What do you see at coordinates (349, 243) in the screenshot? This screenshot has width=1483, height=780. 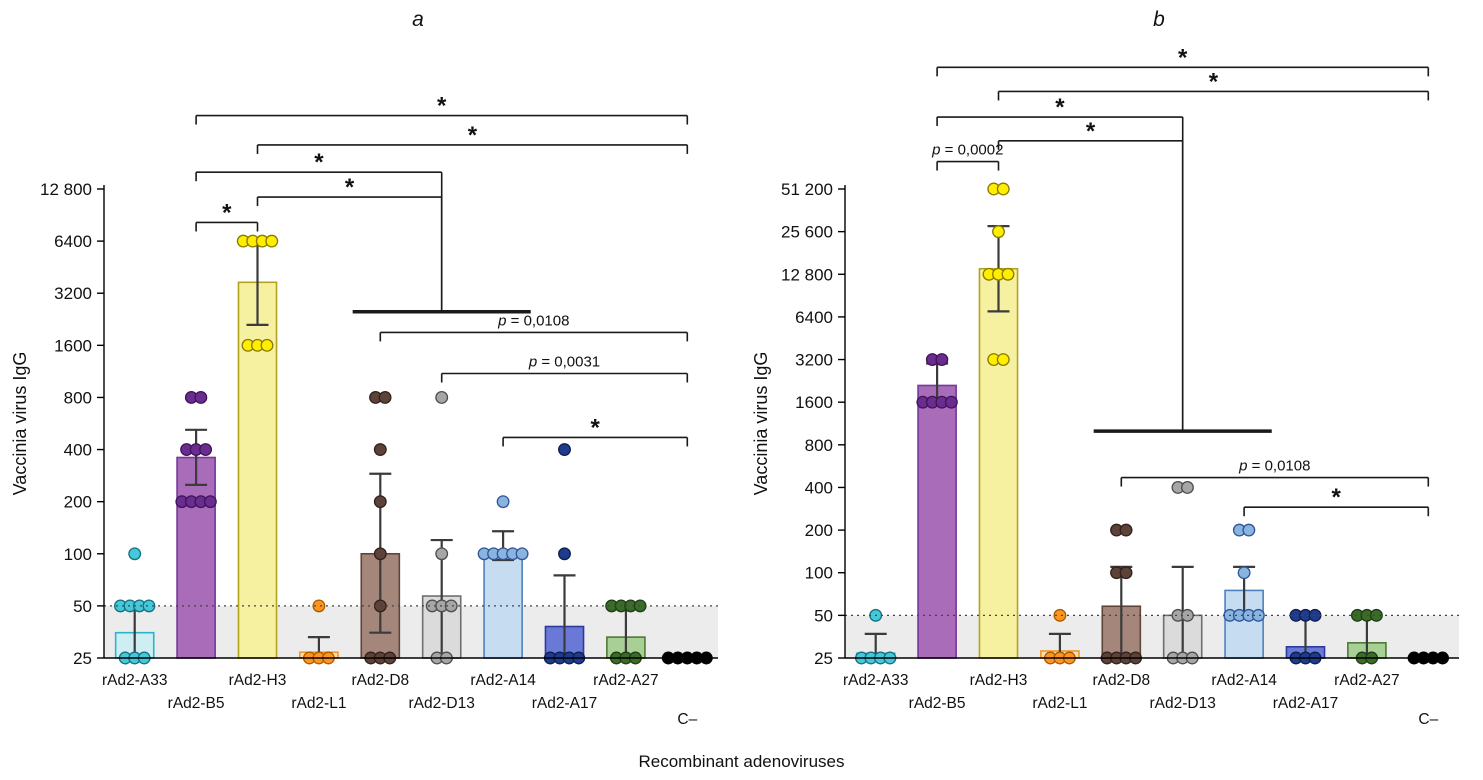 I see `sig-bracket-3: *` at bounding box center [349, 243].